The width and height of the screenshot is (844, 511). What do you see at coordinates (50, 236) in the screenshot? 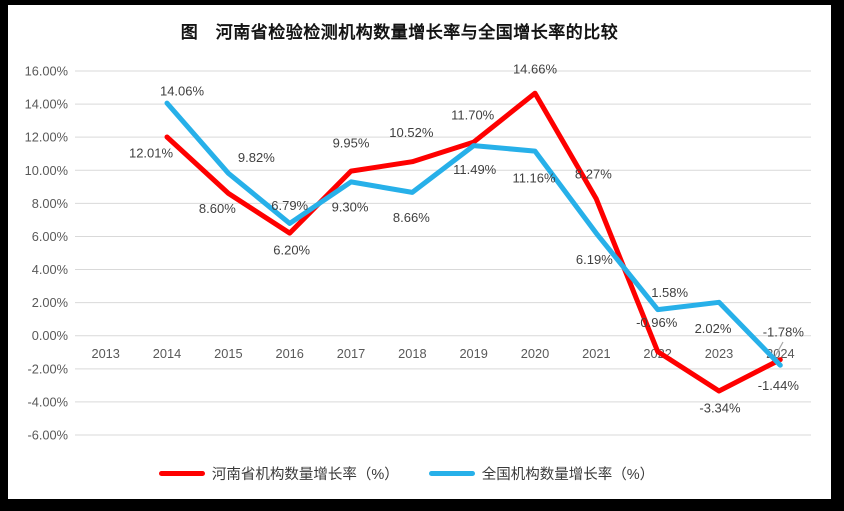
I see `y-tick-label: 6.00%` at bounding box center [50, 236].